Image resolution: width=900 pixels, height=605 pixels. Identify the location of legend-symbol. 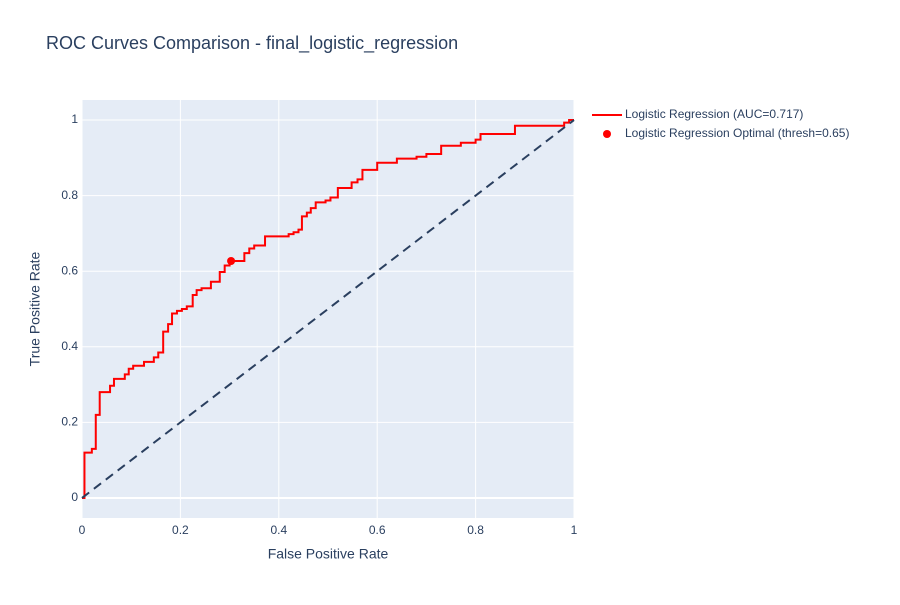
(607, 134).